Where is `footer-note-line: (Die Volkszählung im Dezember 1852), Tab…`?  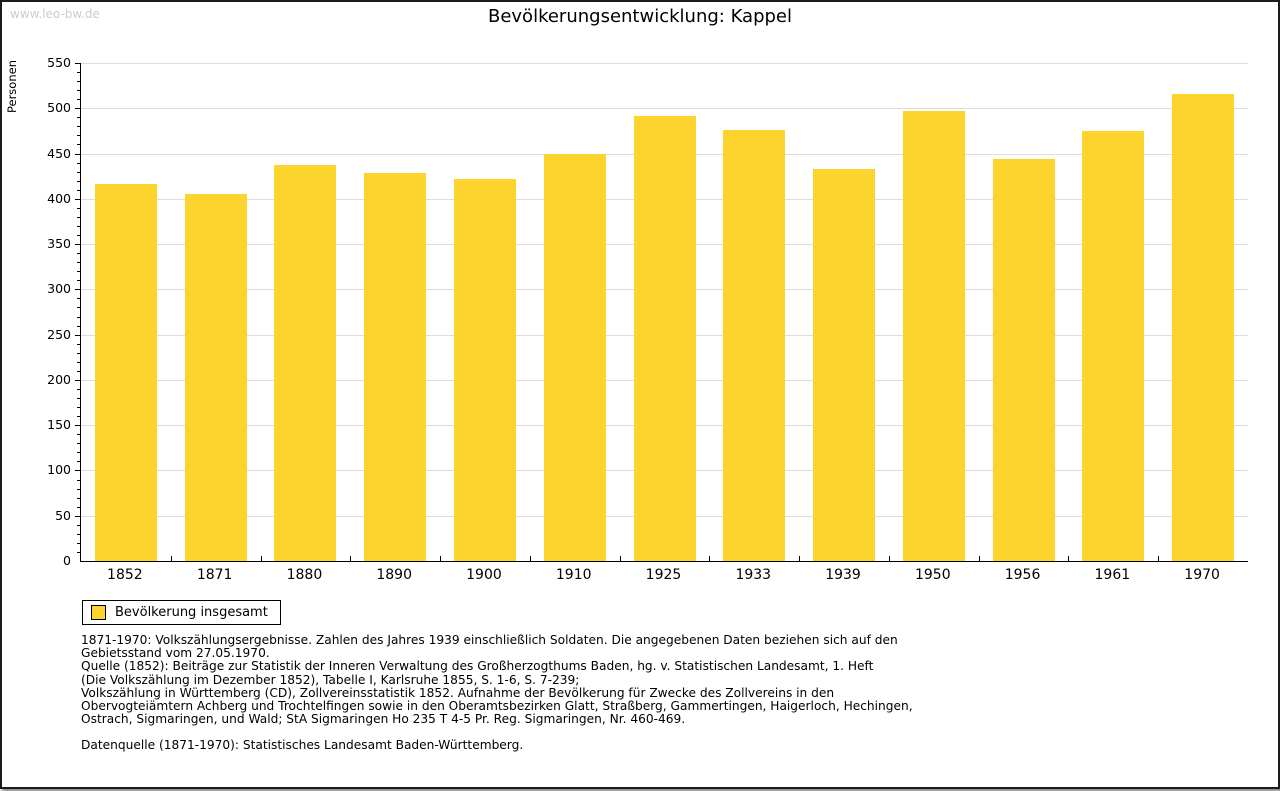
footer-note-line: (Die Volkszählung im Dezember 1852), Tab… is located at coordinates (330, 679).